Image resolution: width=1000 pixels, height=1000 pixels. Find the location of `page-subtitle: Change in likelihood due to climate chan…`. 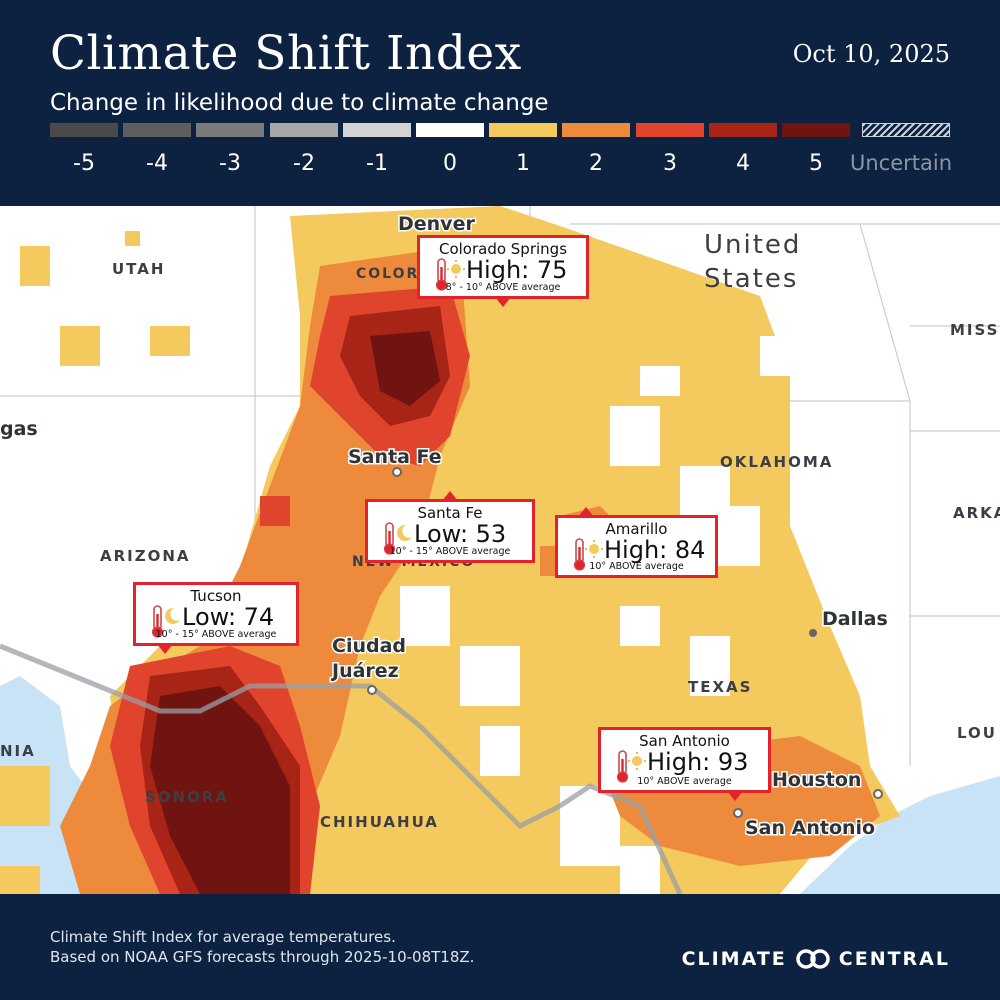

page-subtitle: Change in likelihood due to climate chan… is located at coordinates (299, 103).